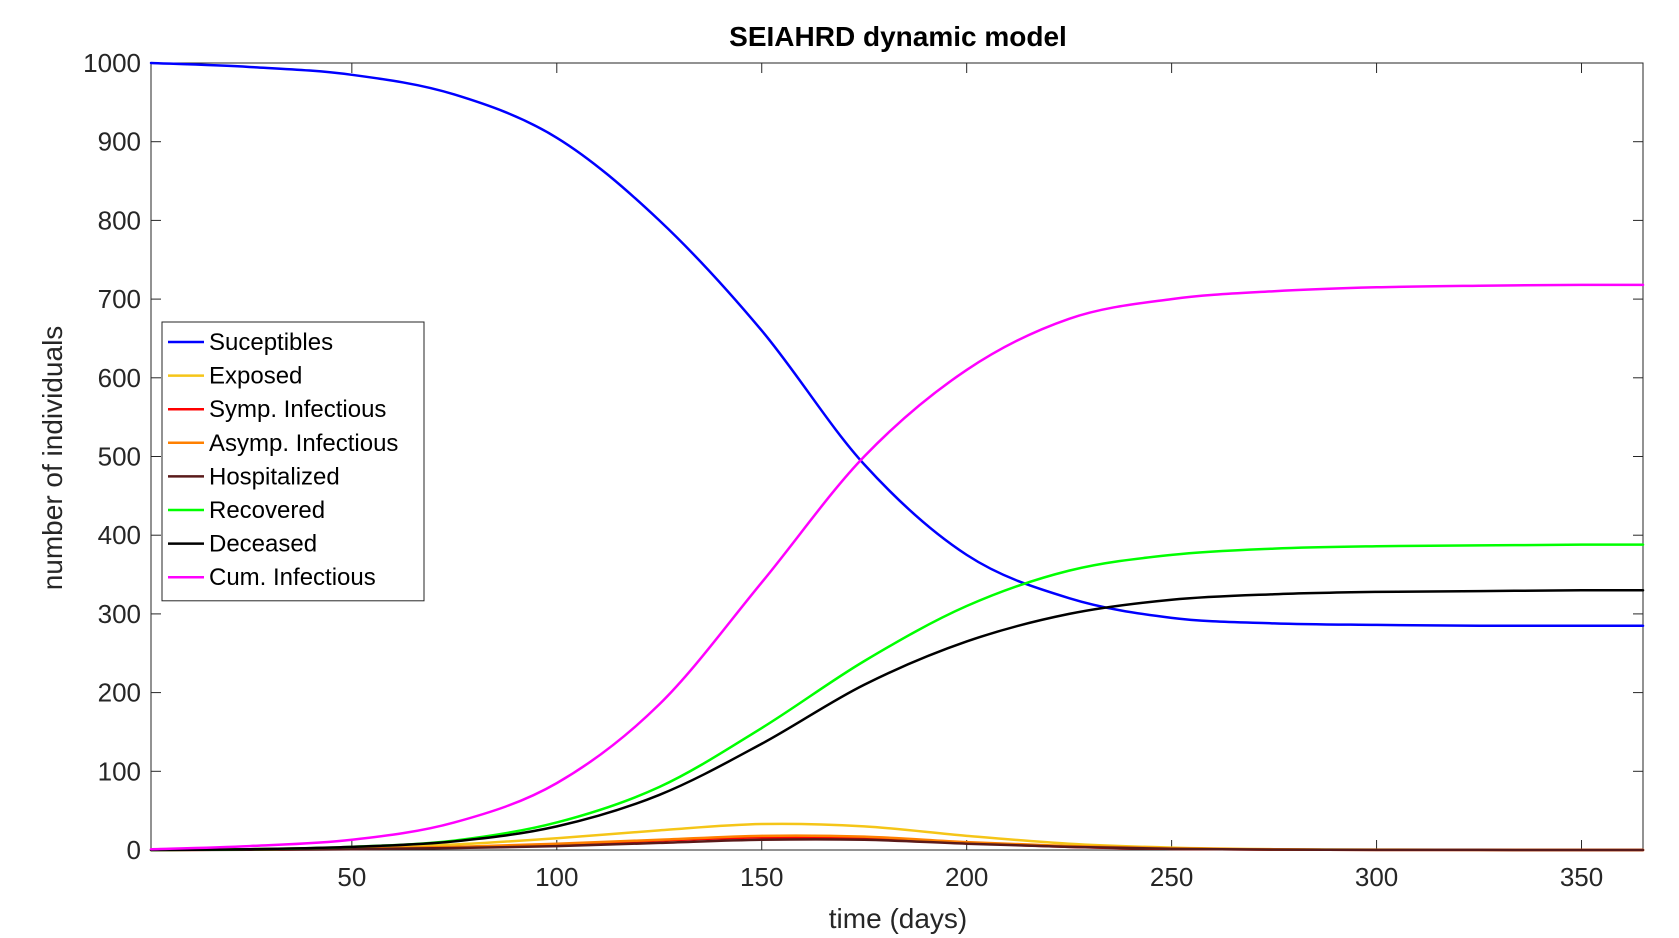 Image resolution: width=1679 pixels, height=938 pixels. What do you see at coordinates (119, 614) in the screenshot?
I see `y-tick-label: 300` at bounding box center [119, 614].